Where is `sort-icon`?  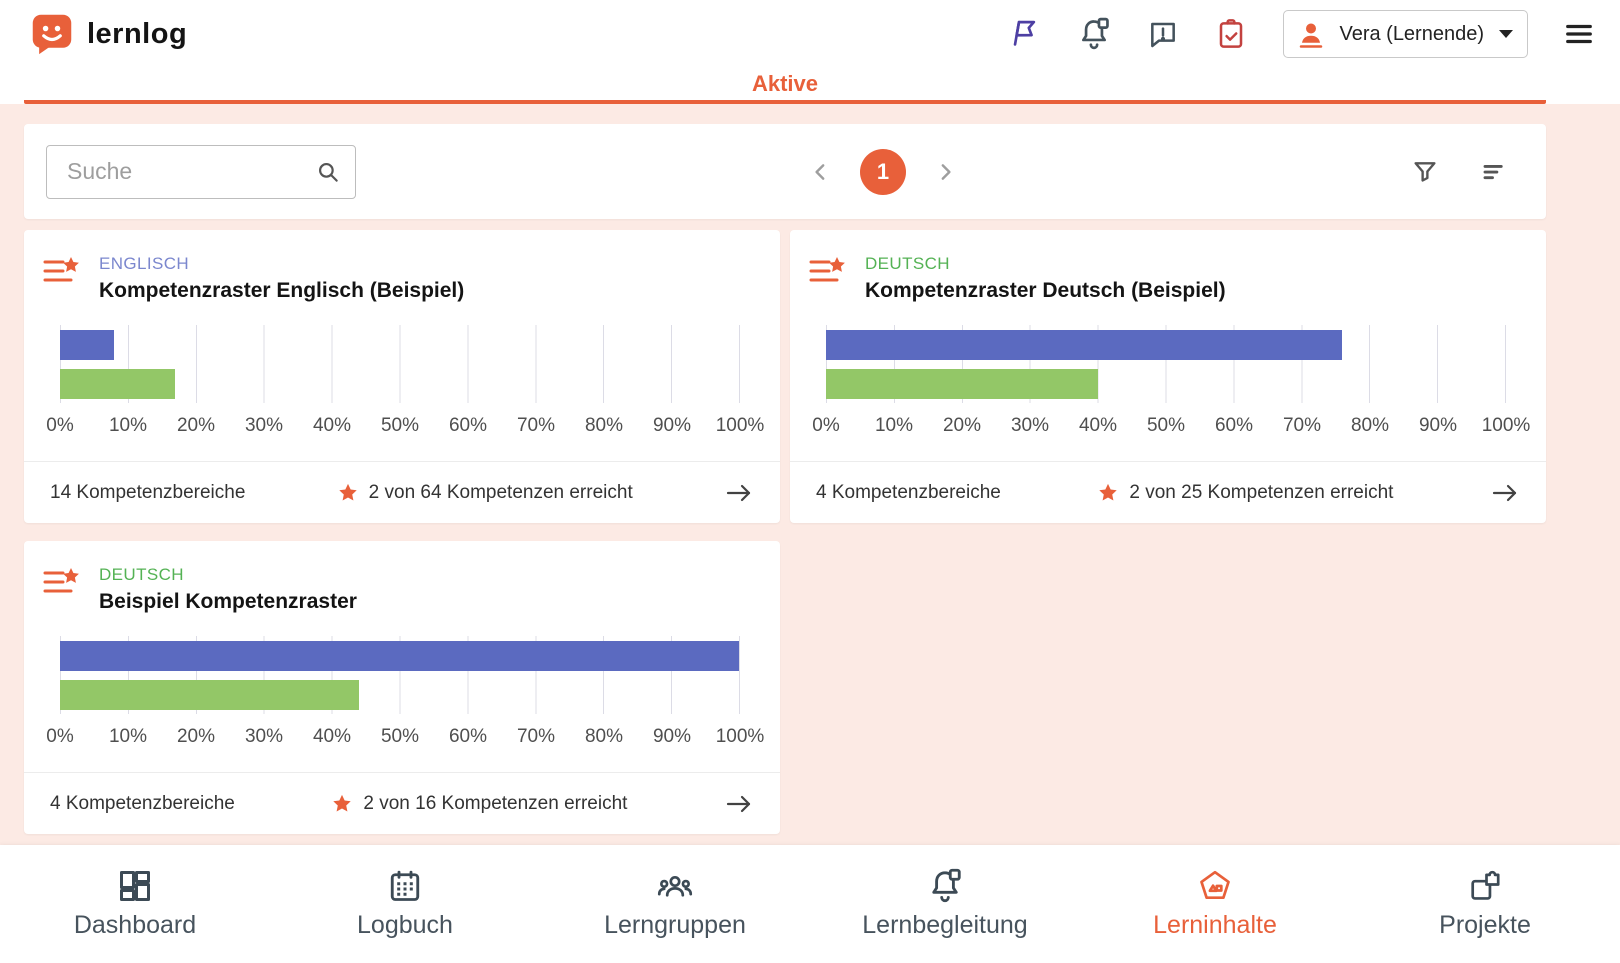
sort-icon is located at coordinates (1495, 172).